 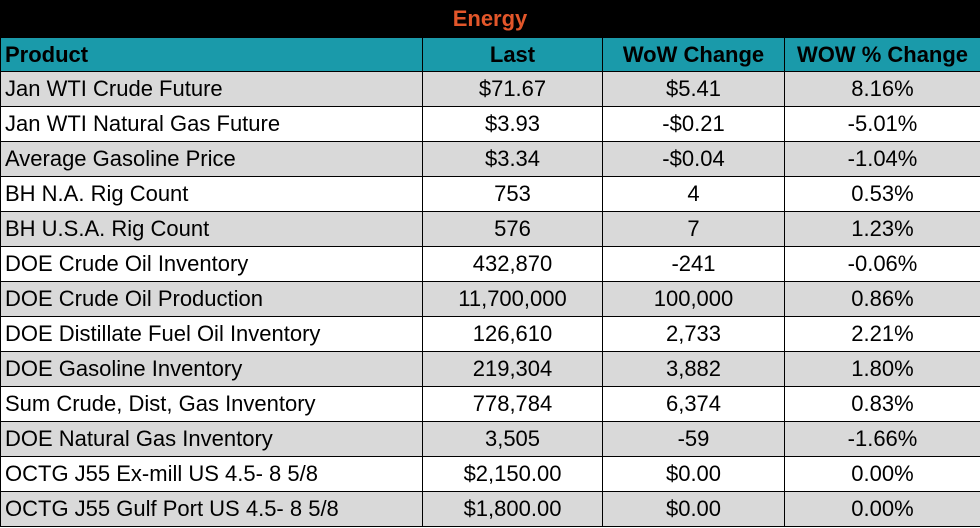 What do you see at coordinates (512, 369) in the screenshot?
I see `cell-last: 219,304` at bounding box center [512, 369].